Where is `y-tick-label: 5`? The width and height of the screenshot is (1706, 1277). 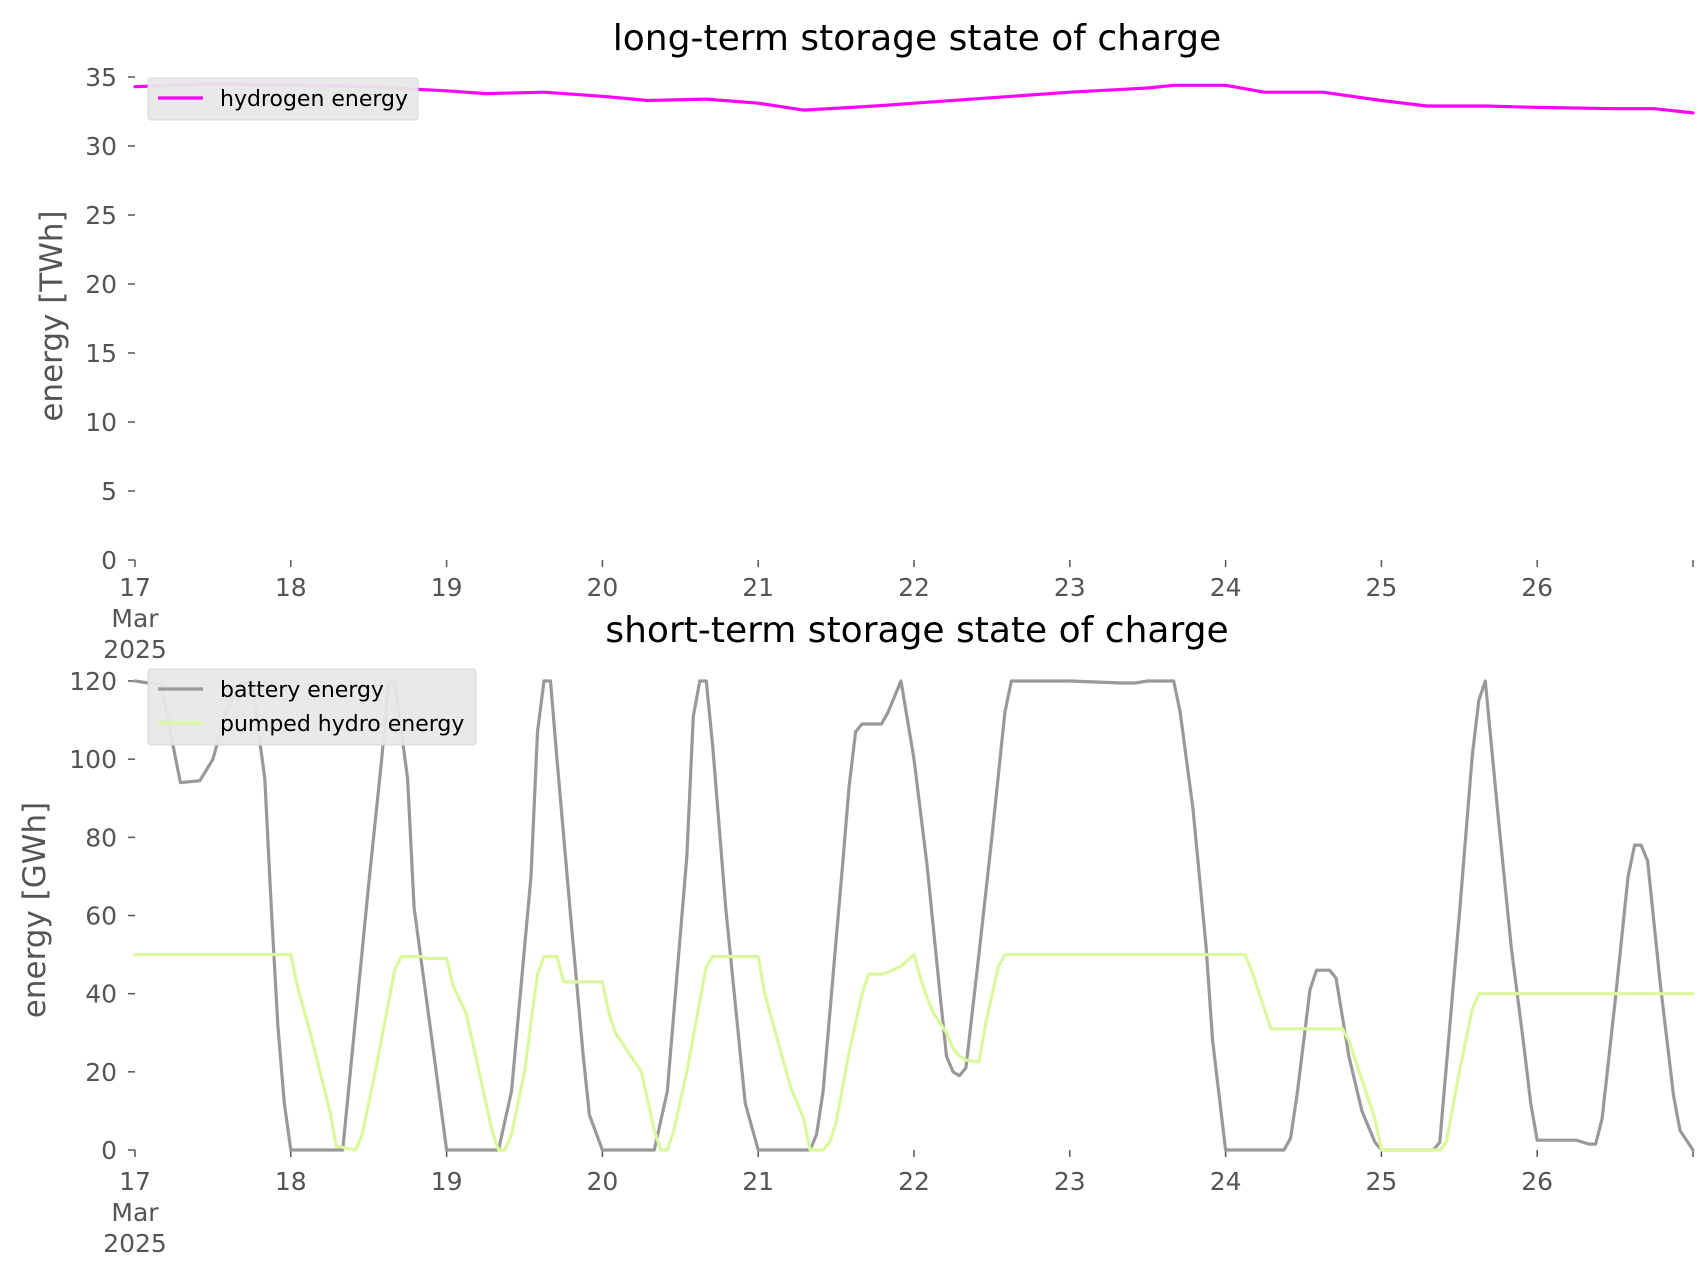
y-tick-label: 5 is located at coordinates (109, 491).